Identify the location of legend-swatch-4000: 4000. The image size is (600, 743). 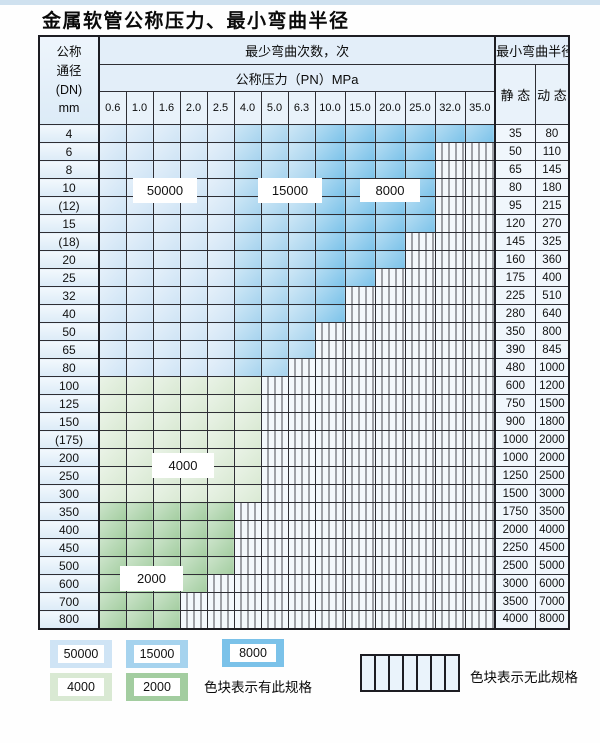
(81, 687).